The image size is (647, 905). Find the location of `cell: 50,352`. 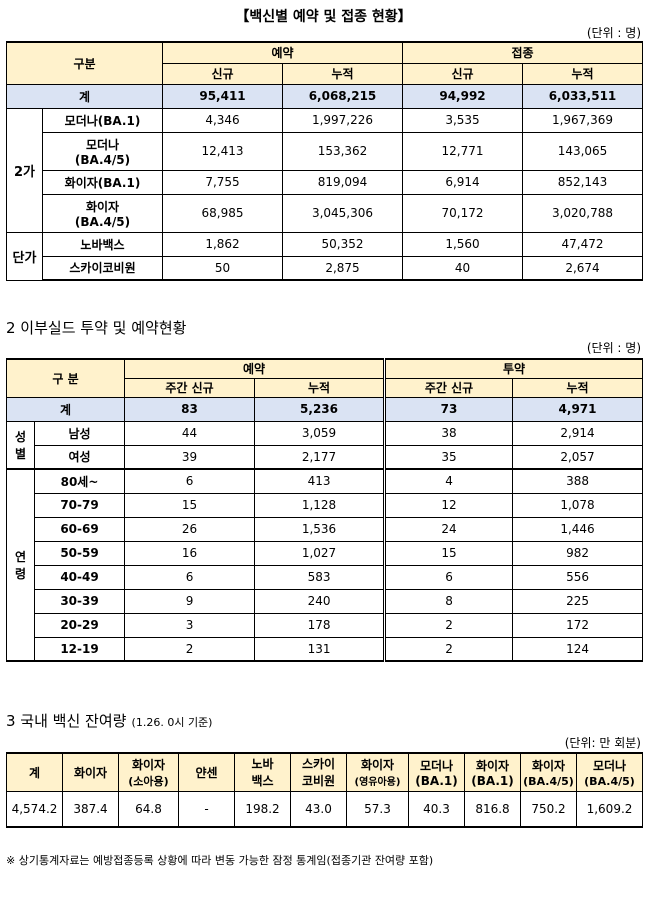

cell: 50,352 is located at coordinates (342, 244).